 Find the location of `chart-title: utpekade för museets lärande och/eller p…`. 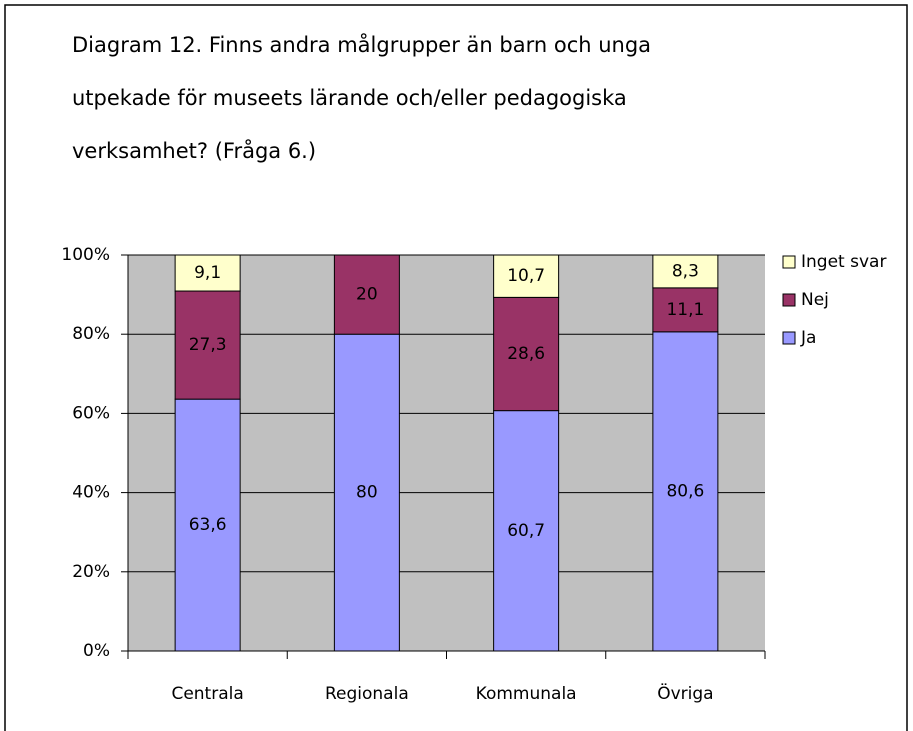

chart-title: utpekade för museets lärande och/eller p… is located at coordinates (349, 98).